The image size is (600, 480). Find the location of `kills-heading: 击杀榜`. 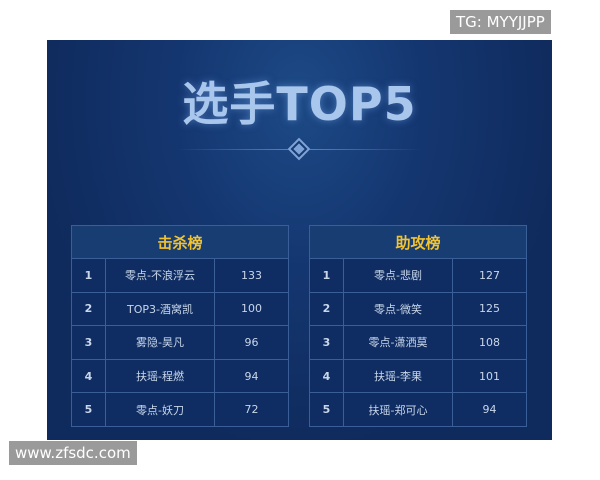

kills-heading: 击杀榜 is located at coordinates (180, 242).